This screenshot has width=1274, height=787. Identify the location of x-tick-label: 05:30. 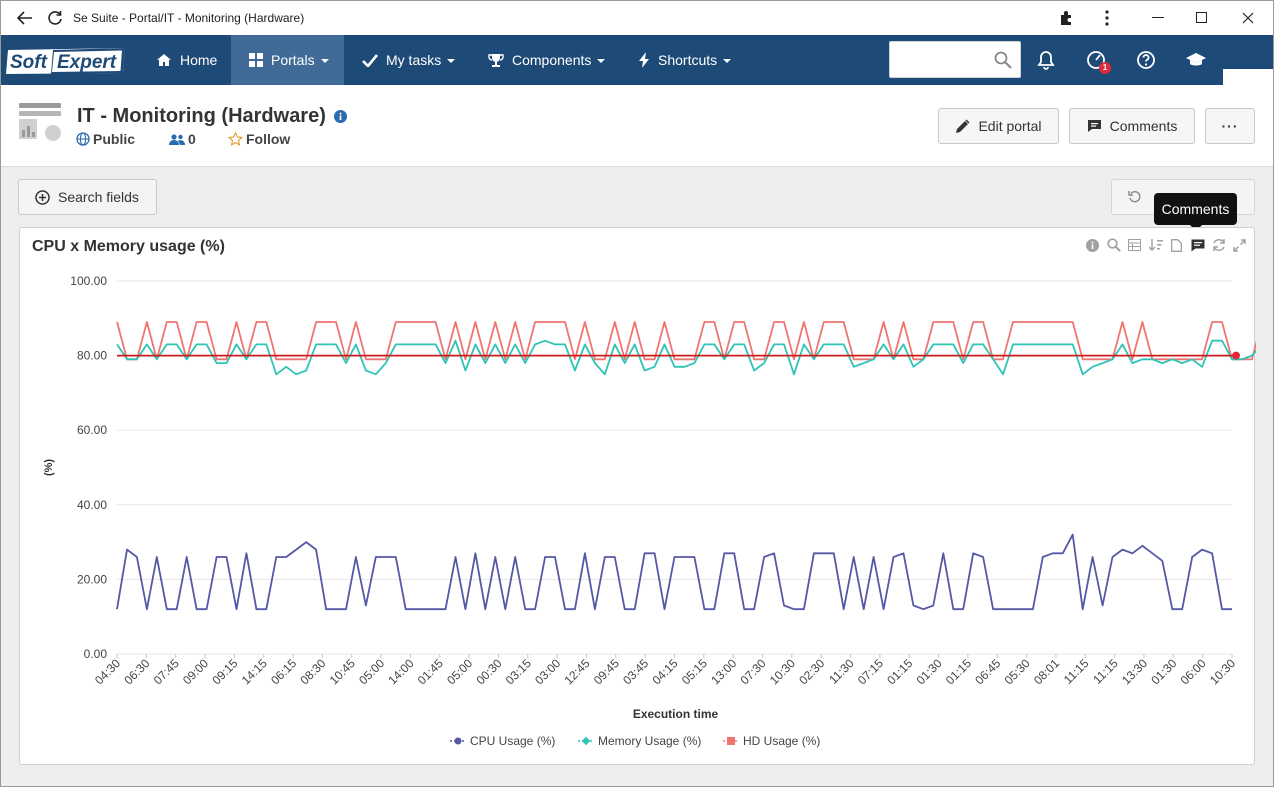
(1017, 671).